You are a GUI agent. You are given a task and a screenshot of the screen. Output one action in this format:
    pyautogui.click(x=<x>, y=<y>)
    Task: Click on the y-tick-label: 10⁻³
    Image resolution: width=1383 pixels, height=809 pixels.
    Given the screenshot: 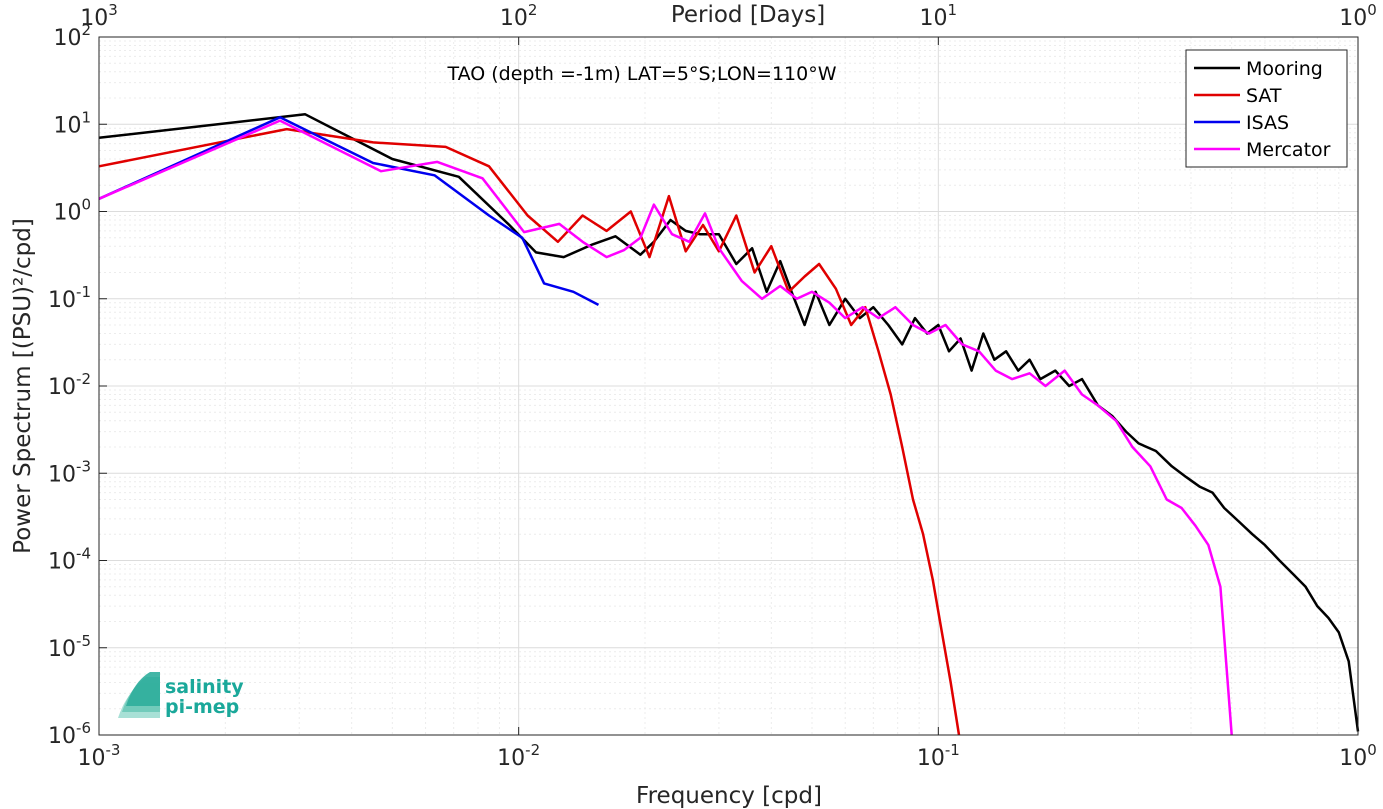 What is the action you would take?
    pyautogui.click(x=69, y=472)
    